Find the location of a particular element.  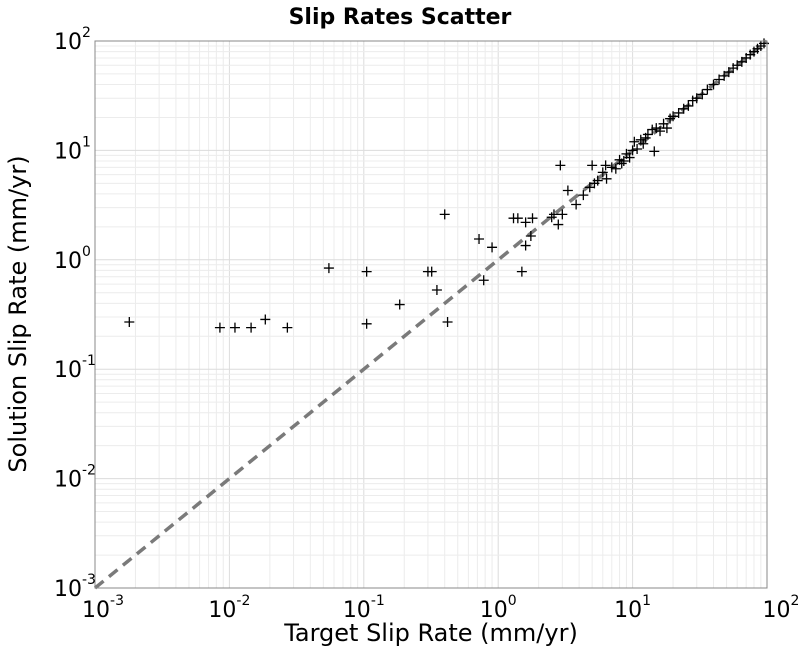

y-tick-label: 10¹ is located at coordinates (72, 149).